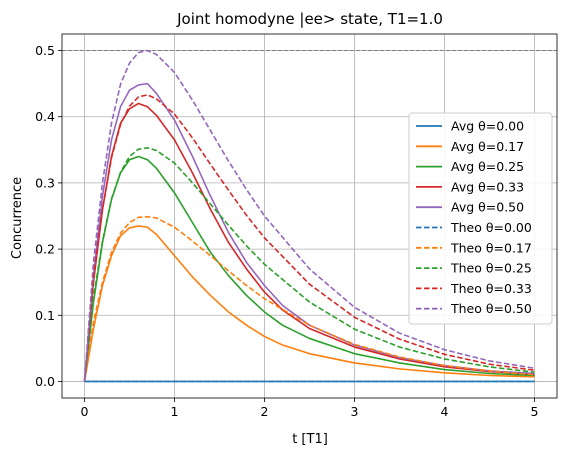 The height and width of the screenshot is (455, 567). Describe the element at coordinates (491, 227) in the screenshot. I see `legend-label: Theo θ=0.00` at that location.